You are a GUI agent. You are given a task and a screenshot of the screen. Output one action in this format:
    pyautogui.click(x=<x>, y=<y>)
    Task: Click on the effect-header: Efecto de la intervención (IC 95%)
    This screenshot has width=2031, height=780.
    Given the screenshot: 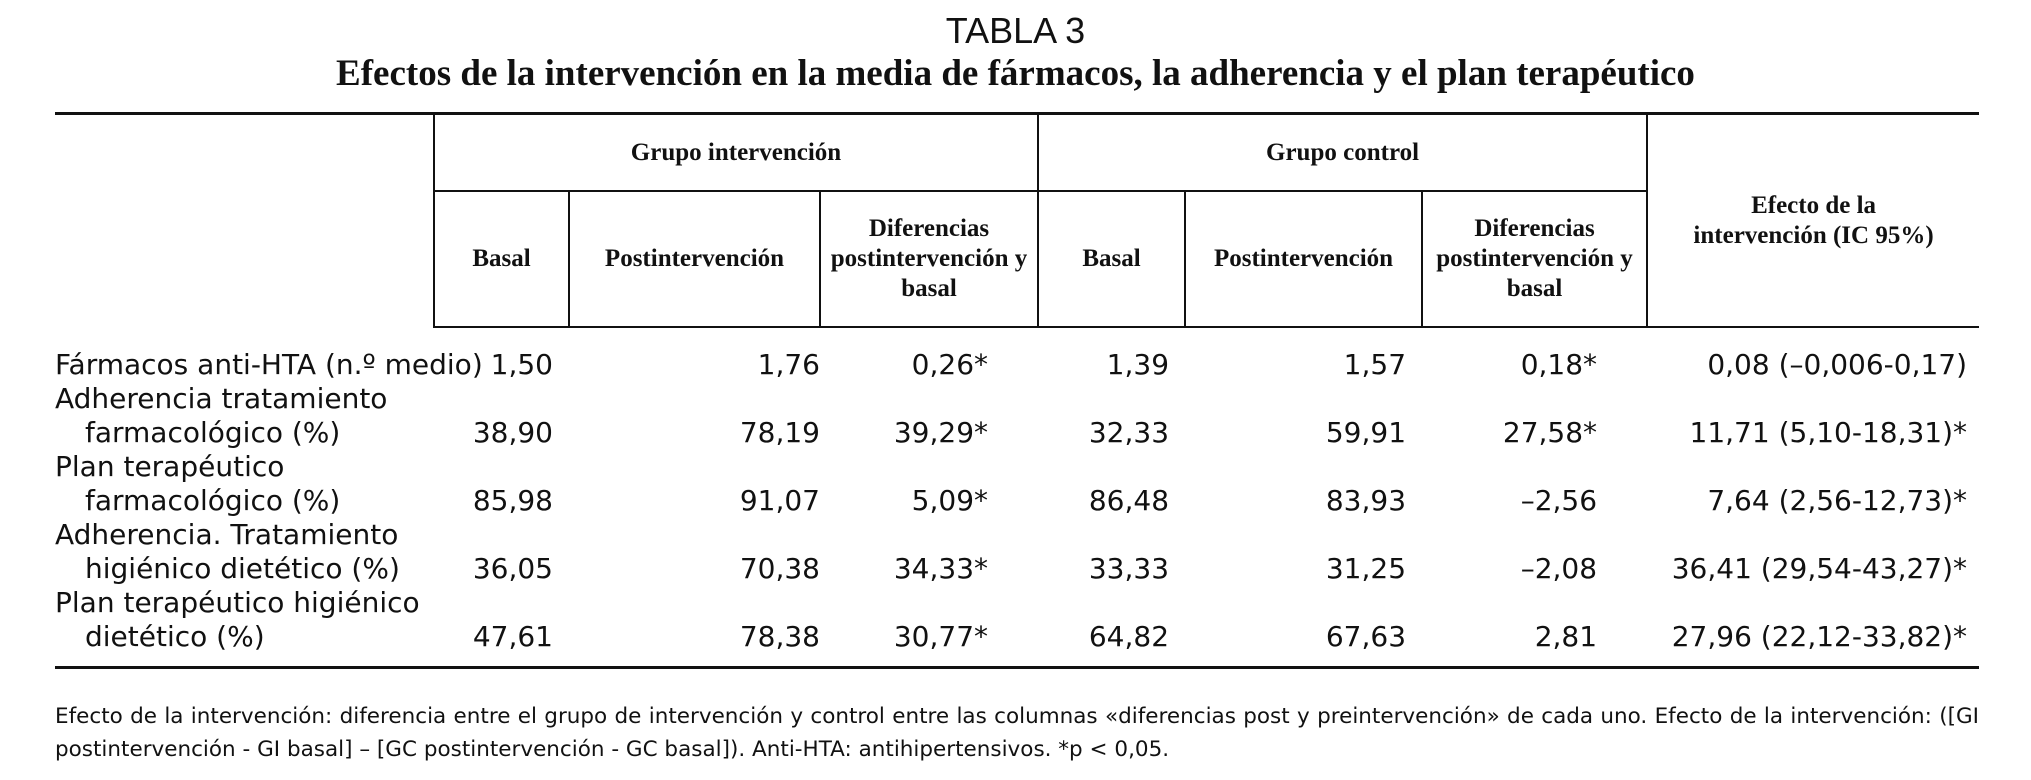 What is the action you would take?
    pyautogui.click(x=1813, y=220)
    